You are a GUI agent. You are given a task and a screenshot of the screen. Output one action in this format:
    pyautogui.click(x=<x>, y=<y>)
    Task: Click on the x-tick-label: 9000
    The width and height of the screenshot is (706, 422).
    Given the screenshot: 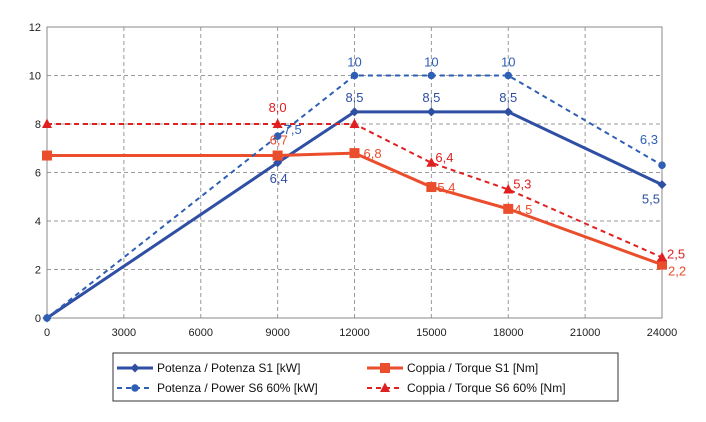 What is the action you would take?
    pyautogui.click(x=277, y=333)
    